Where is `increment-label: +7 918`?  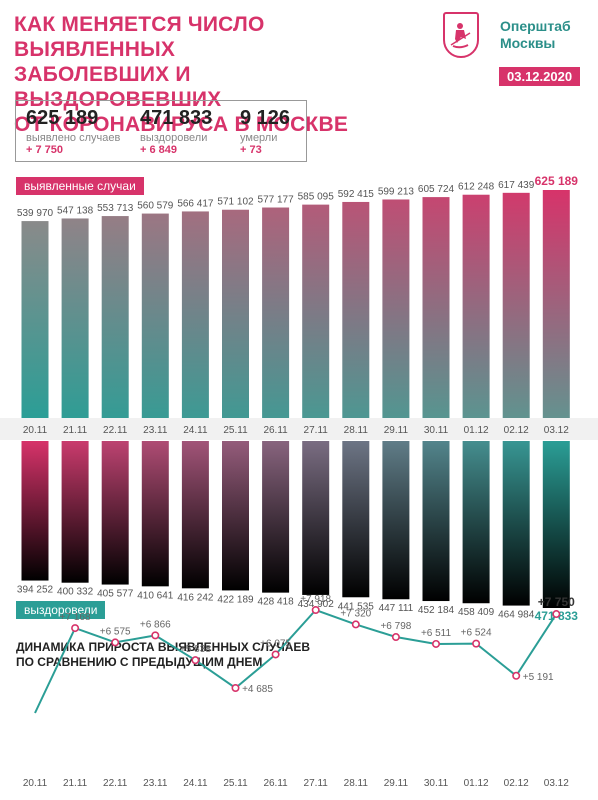
increment-label: +7 918 is located at coordinates (315, 599).